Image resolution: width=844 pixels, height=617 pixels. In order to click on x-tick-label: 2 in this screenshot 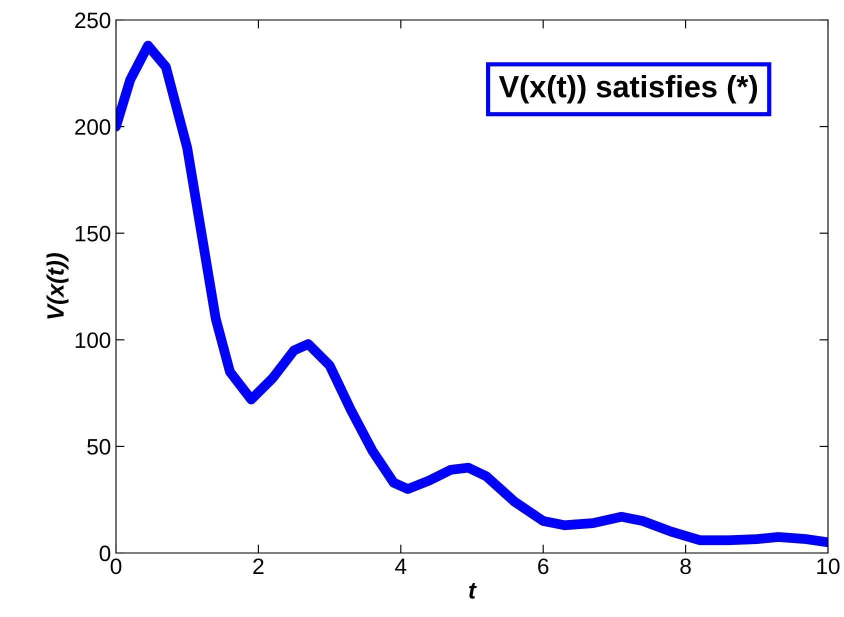, I will do `click(258, 566)`.